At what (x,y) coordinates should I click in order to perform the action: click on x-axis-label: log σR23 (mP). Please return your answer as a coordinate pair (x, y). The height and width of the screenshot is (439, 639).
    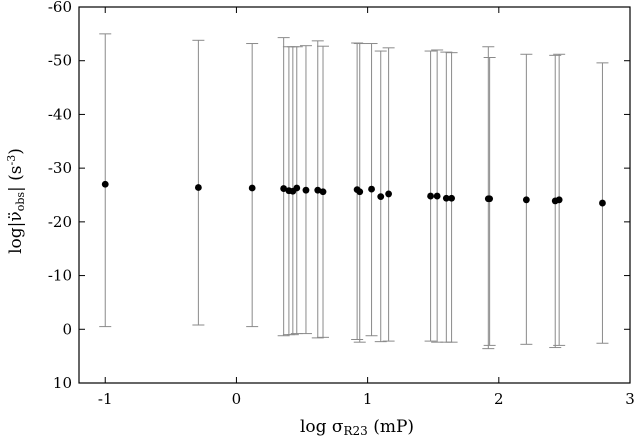
    Looking at the image, I should click on (357, 427).